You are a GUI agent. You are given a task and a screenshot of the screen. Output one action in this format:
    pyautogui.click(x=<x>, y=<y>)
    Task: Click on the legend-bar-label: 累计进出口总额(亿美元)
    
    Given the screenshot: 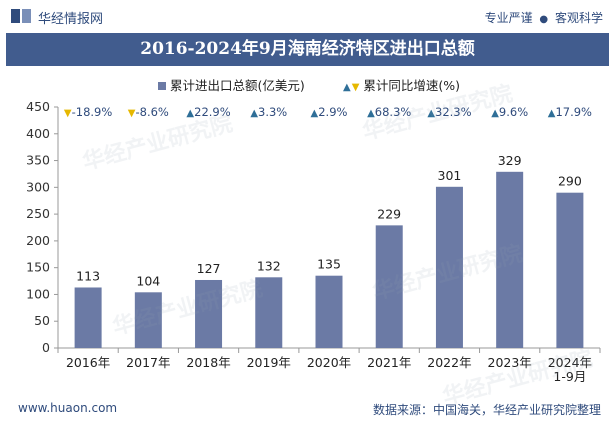 What is the action you would take?
    pyautogui.click(x=237, y=85)
    